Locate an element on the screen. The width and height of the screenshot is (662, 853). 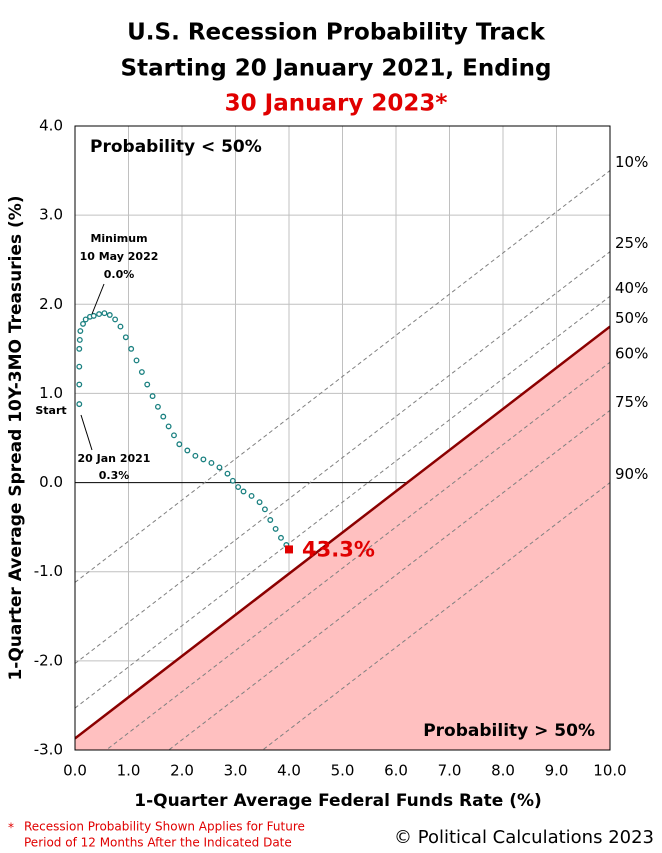
annotation: Probability > 50% is located at coordinates (509, 731).